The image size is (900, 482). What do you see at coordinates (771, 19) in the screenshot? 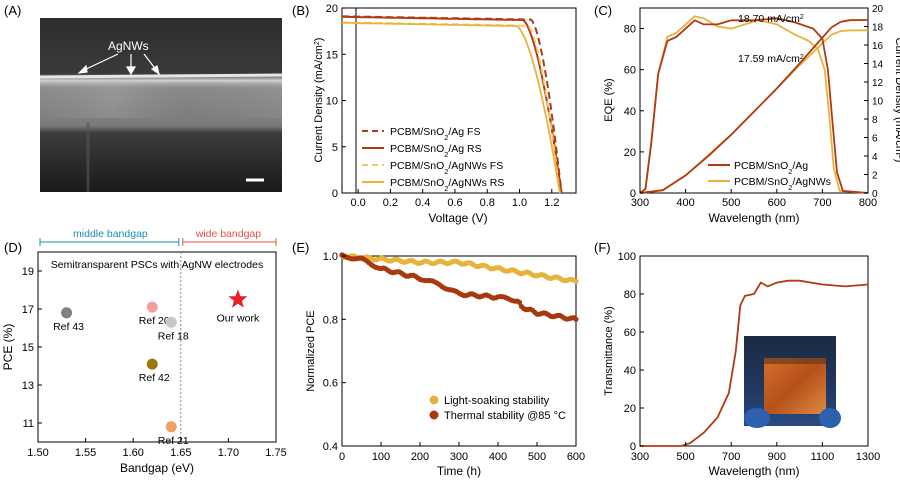
I see `jsc-ag-annotation: 18.70 mA/cm2` at bounding box center [771, 19].